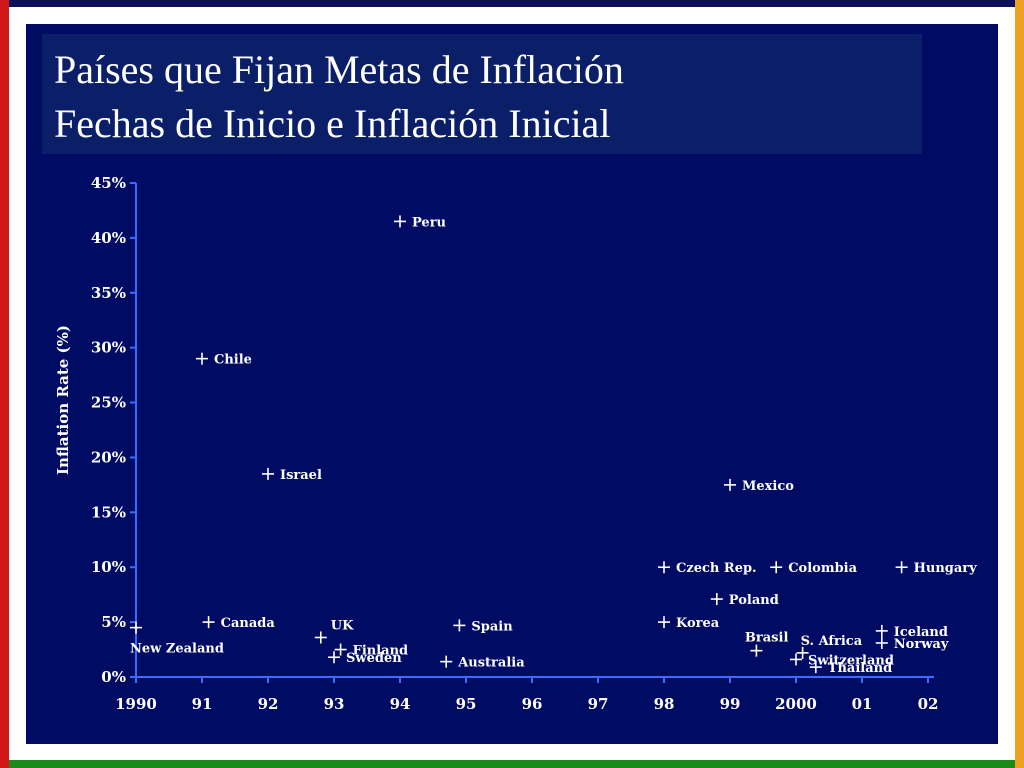 The width and height of the screenshot is (1024, 768). Describe the element at coordinates (1019, 384) in the screenshot. I see `right-border` at that location.